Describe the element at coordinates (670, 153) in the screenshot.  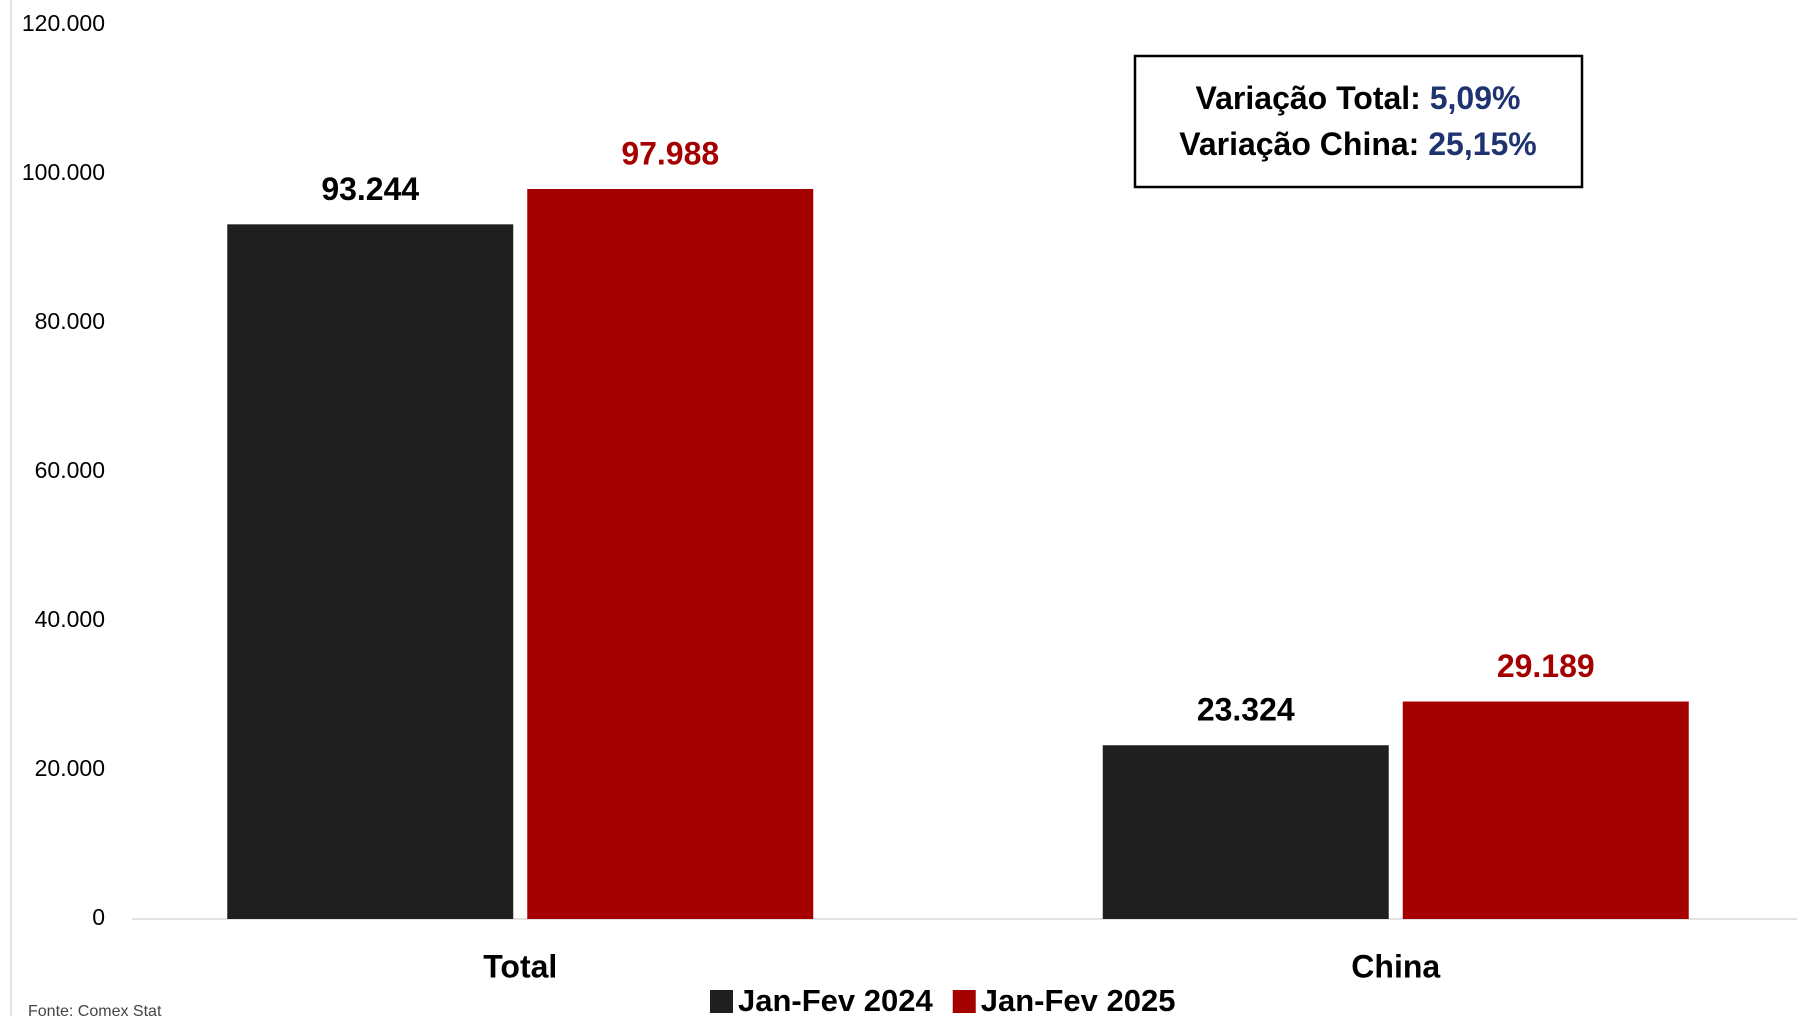
I see `value-label: 97.988` at that location.